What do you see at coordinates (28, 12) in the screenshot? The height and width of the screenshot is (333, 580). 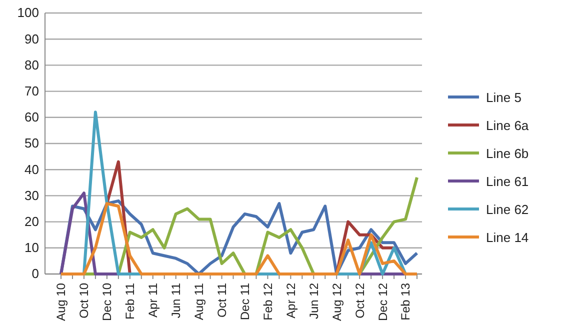 I see `y-tick-label: 100` at bounding box center [28, 12].